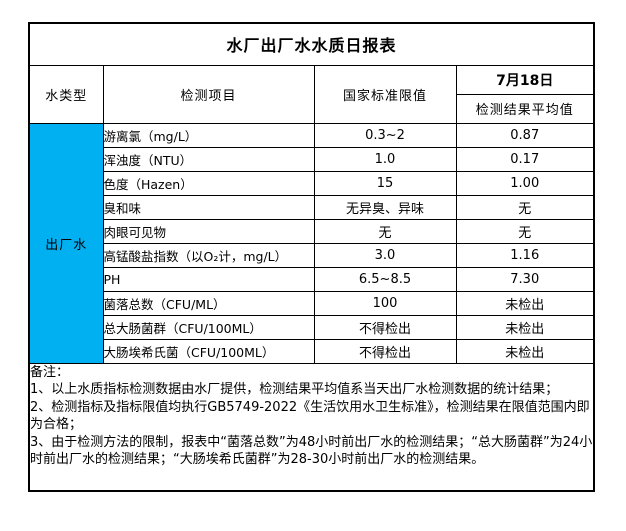  Describe the element at coordinates (208, 183) in the screenshot. I see `item-cell: 色度（Hazen）` at that location.